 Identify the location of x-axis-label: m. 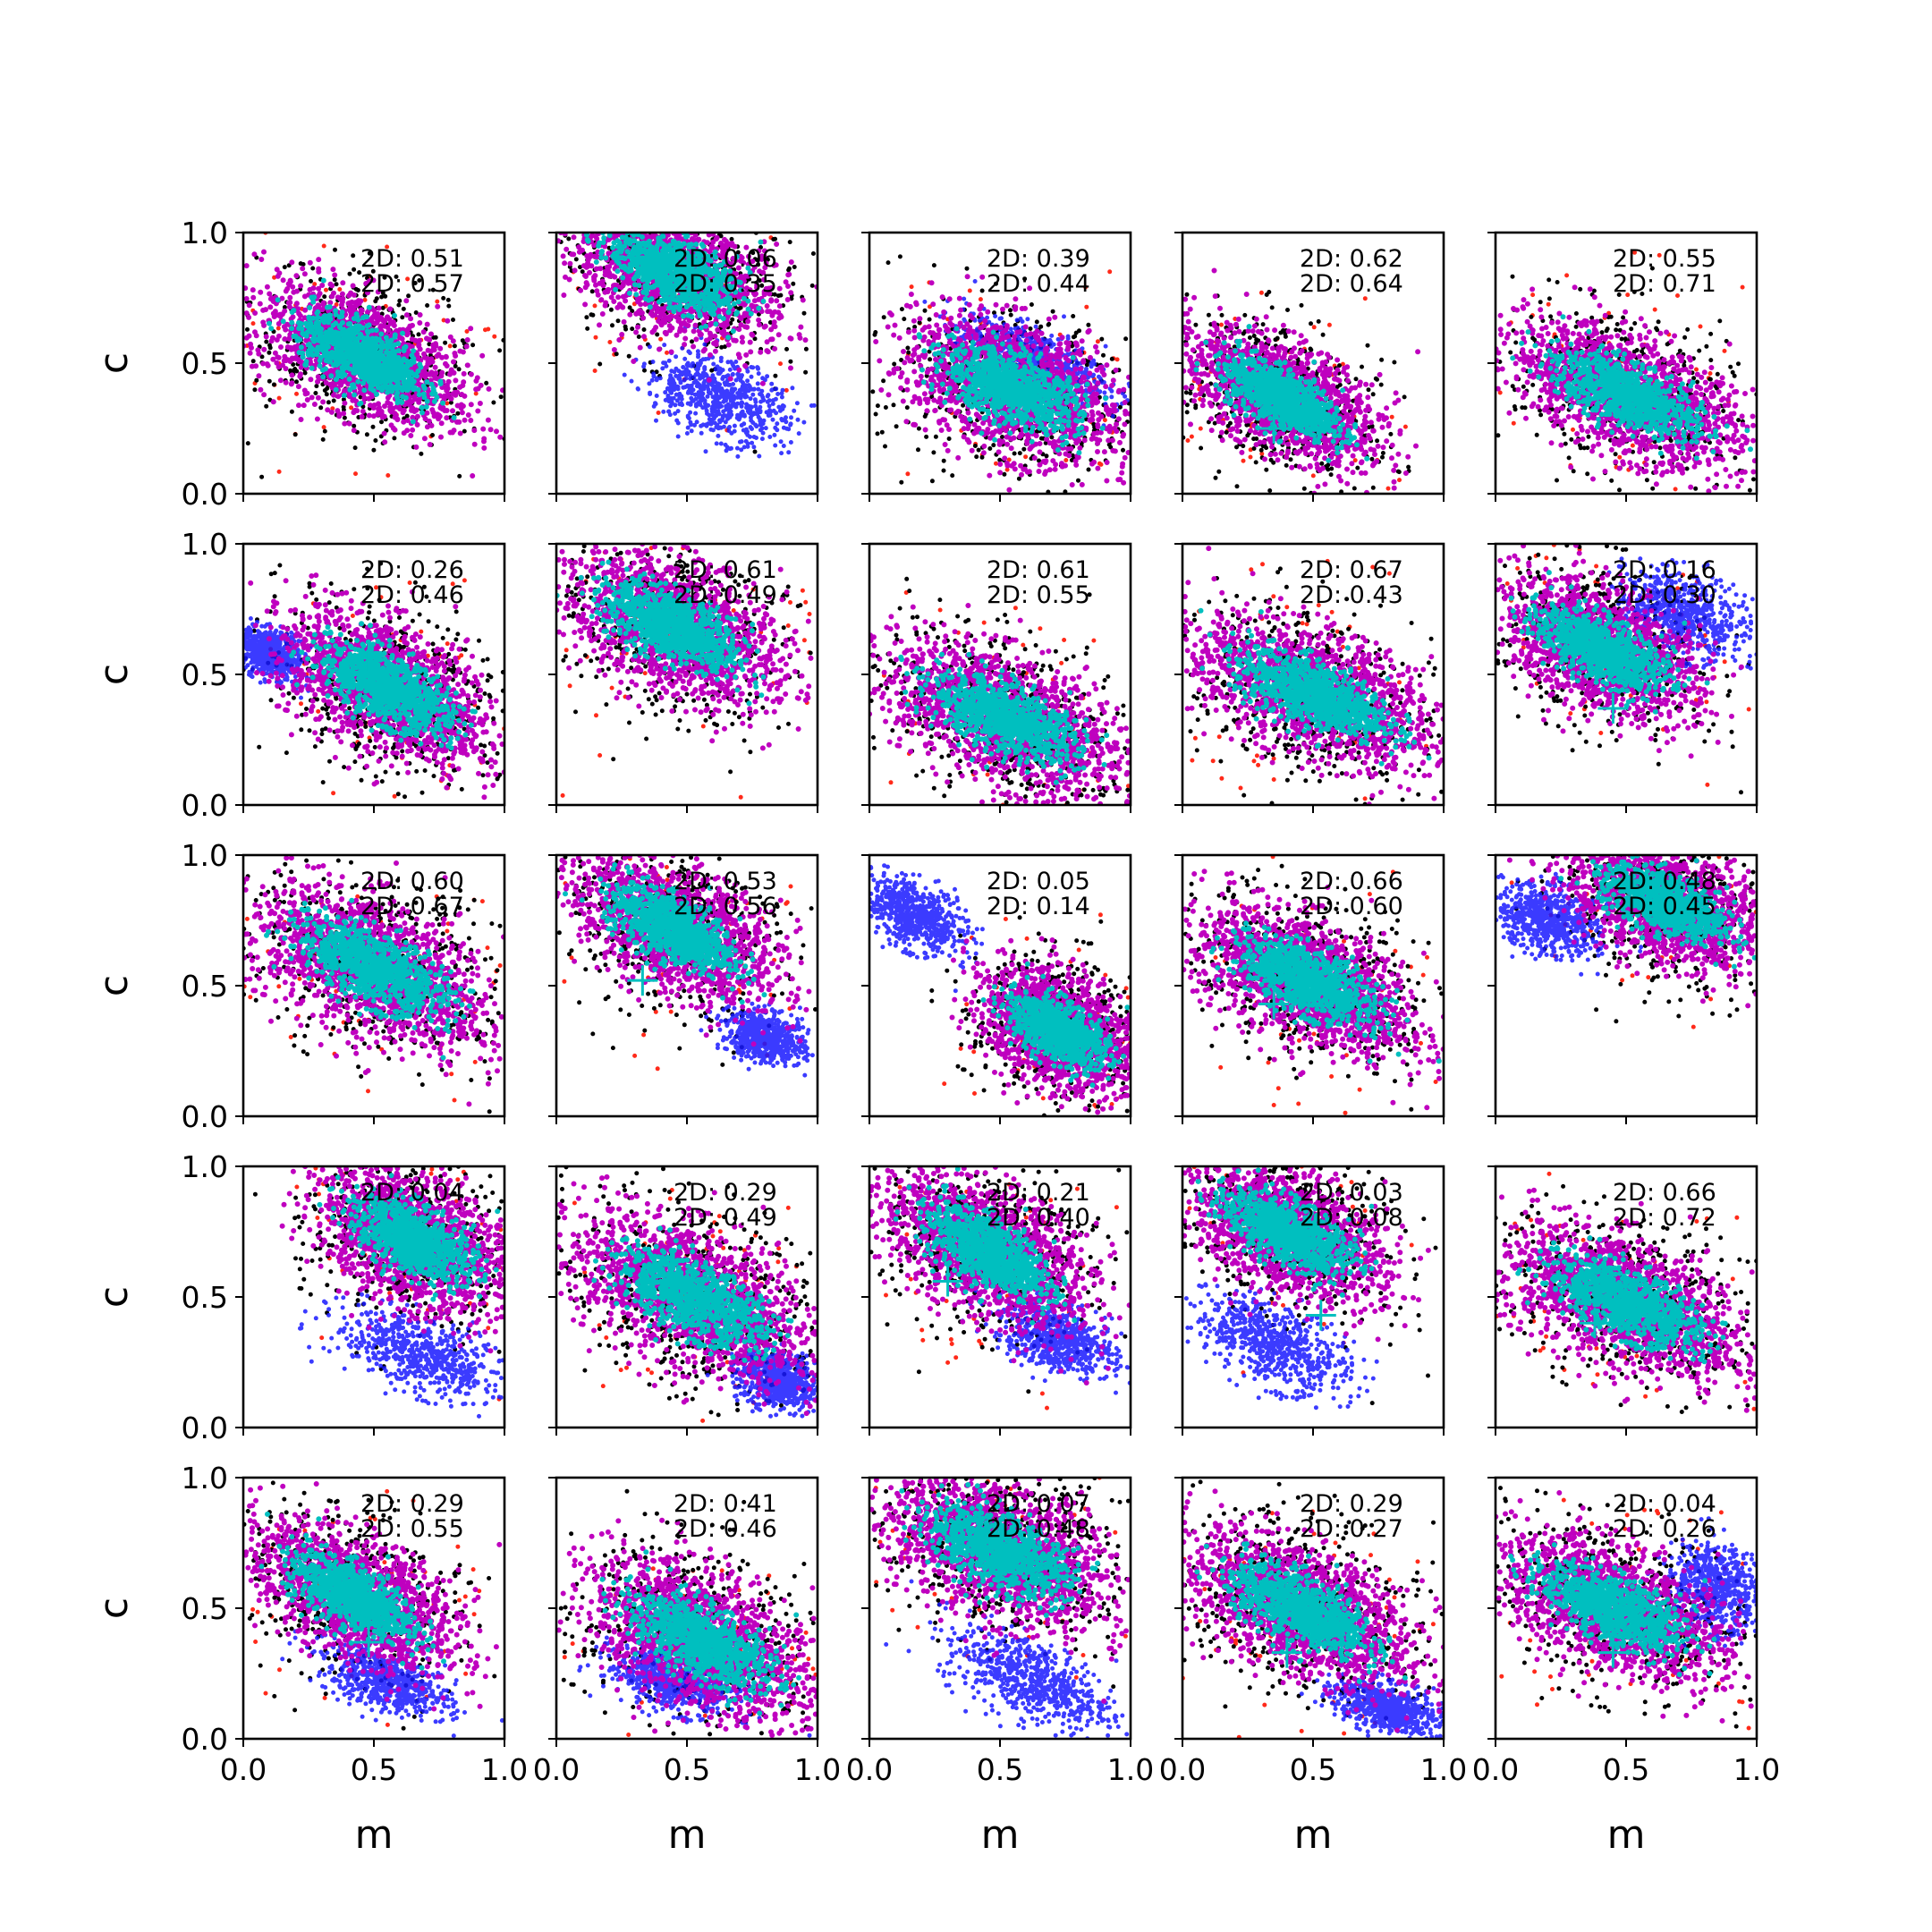
(687, 1835).